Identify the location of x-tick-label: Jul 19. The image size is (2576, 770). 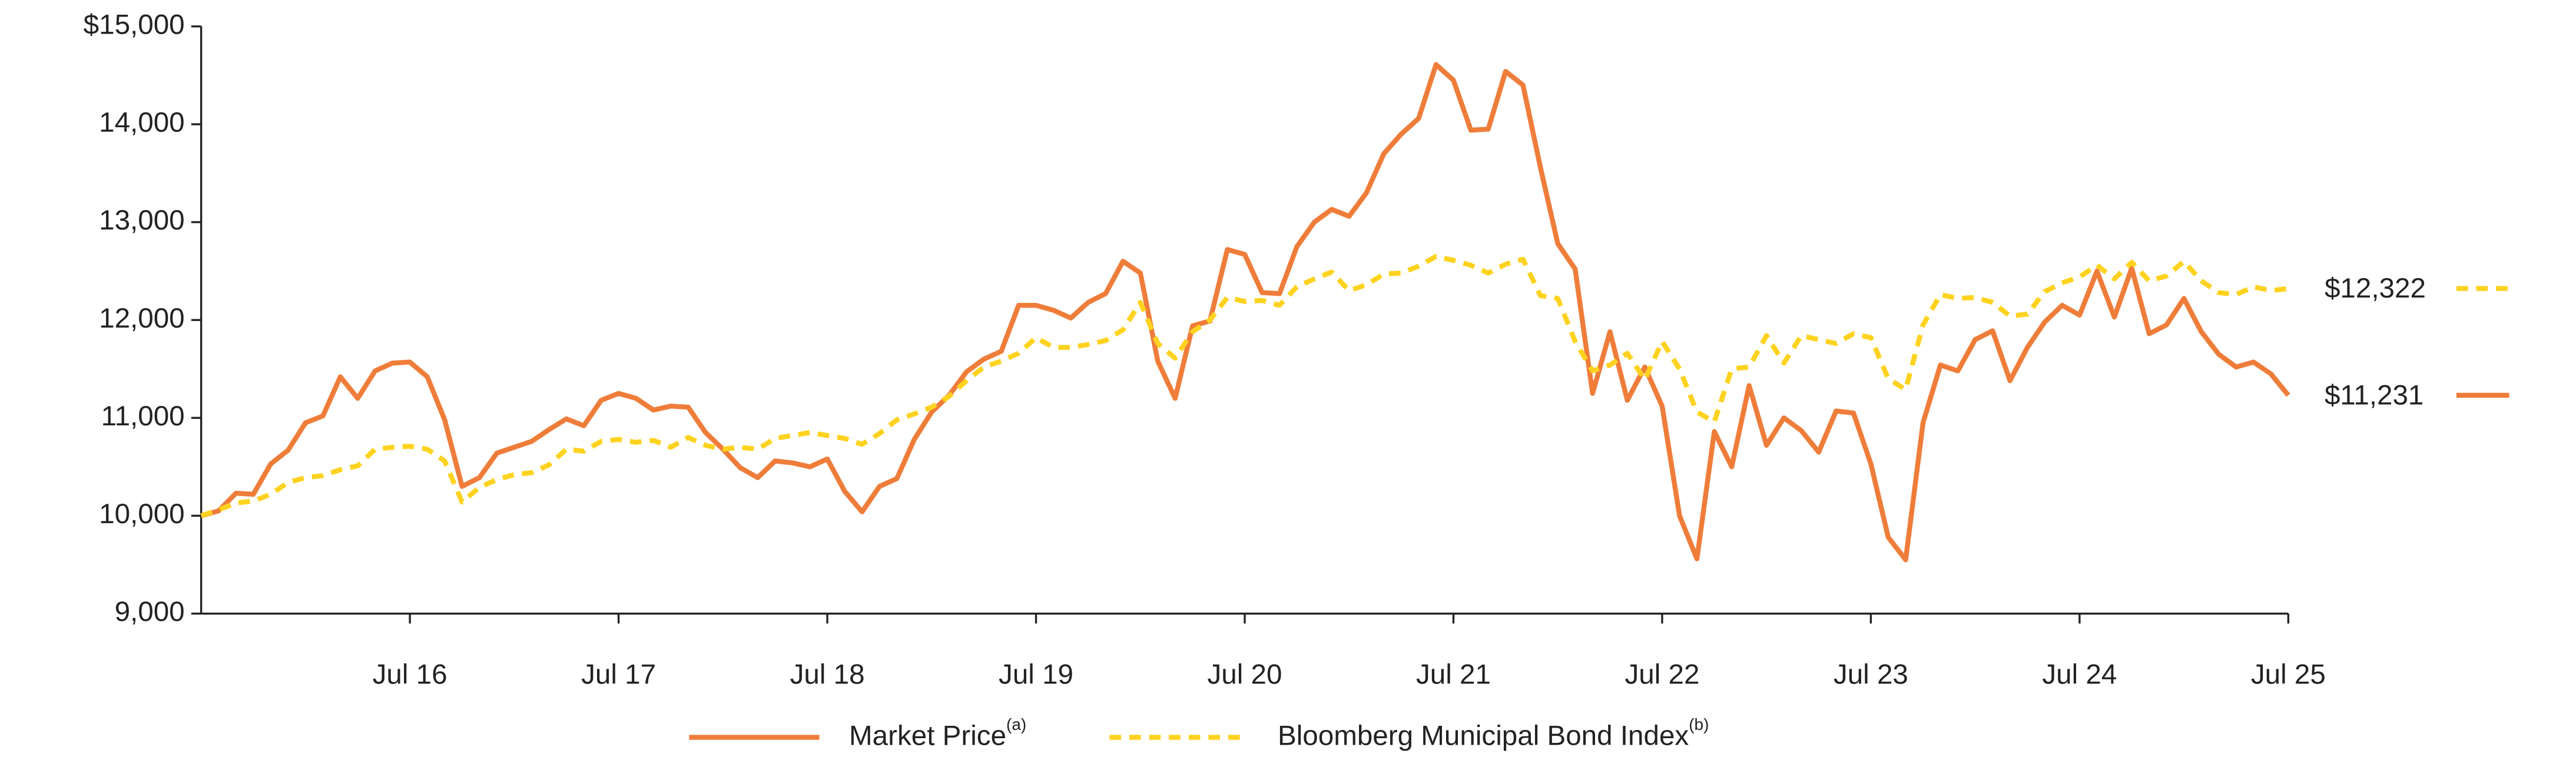
(1036, 674).